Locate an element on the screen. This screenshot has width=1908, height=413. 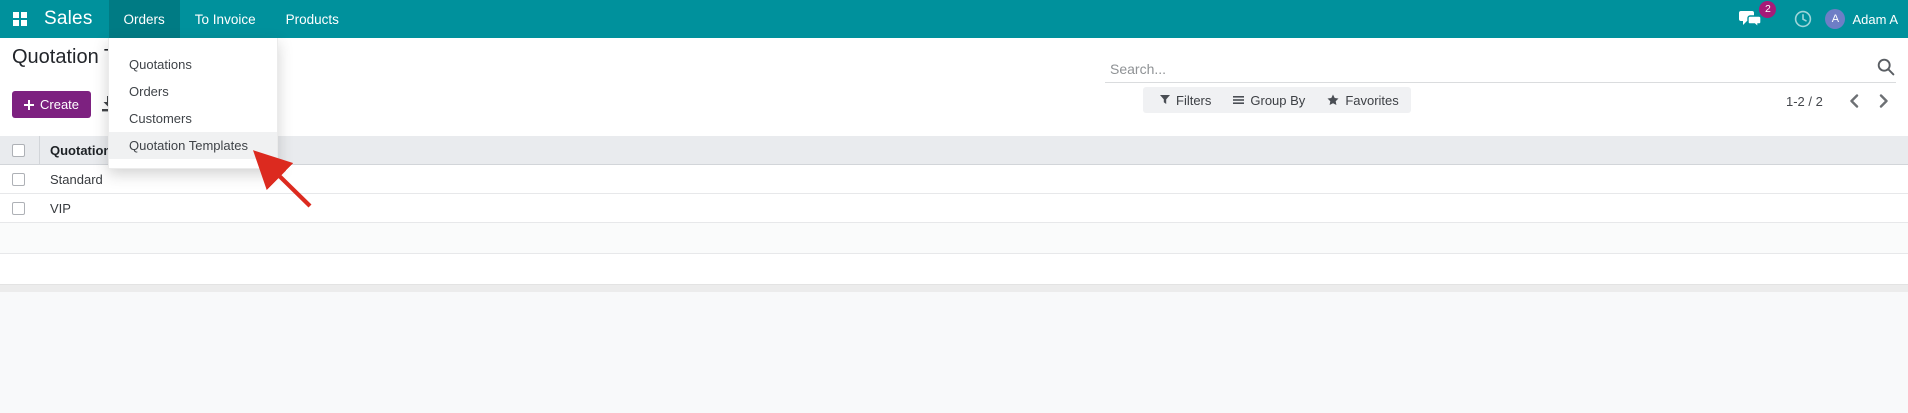
table-row-standard: Standard is located at coordinates (954, 179).